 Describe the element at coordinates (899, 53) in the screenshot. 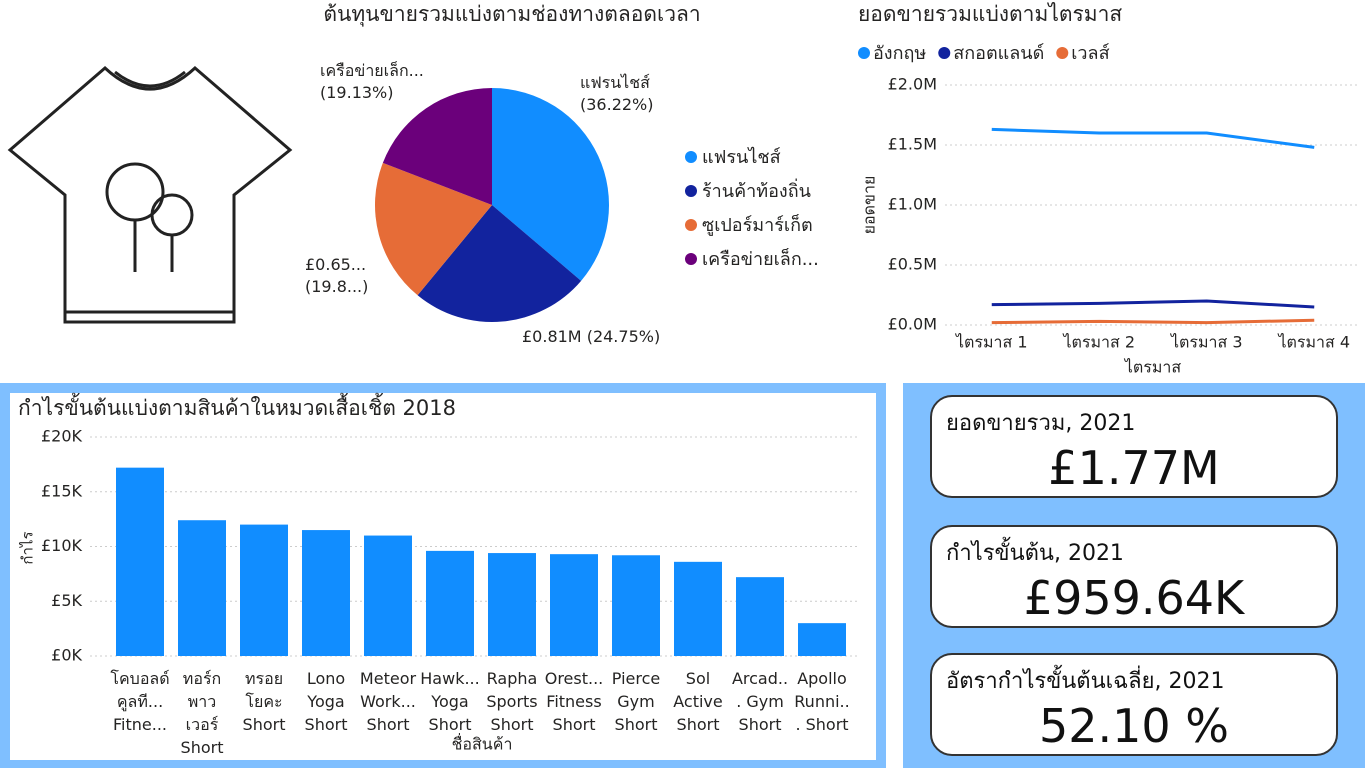

I see `legend-label: อังกฤษ` at that location.